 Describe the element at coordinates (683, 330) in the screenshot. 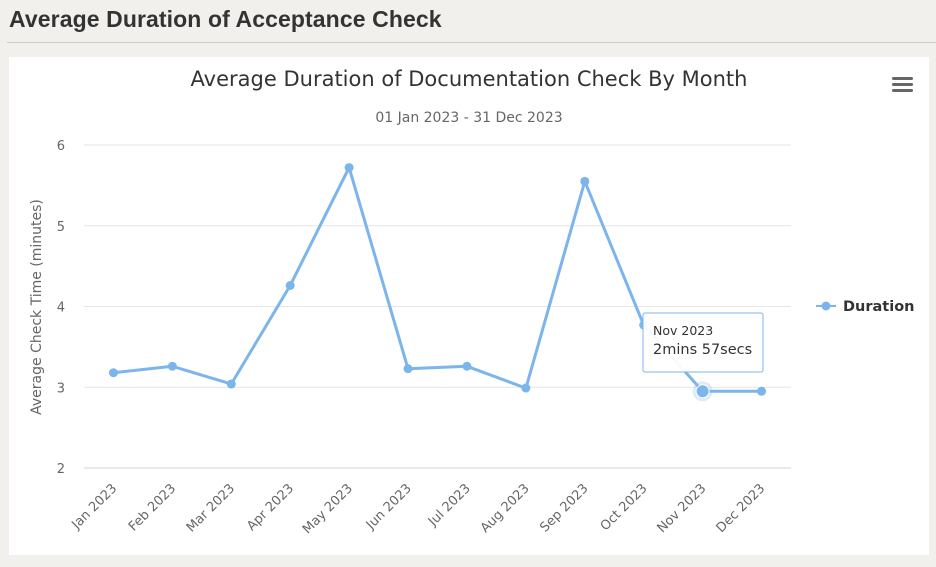

I see `tooltip-category: Nov 2023` at that location.